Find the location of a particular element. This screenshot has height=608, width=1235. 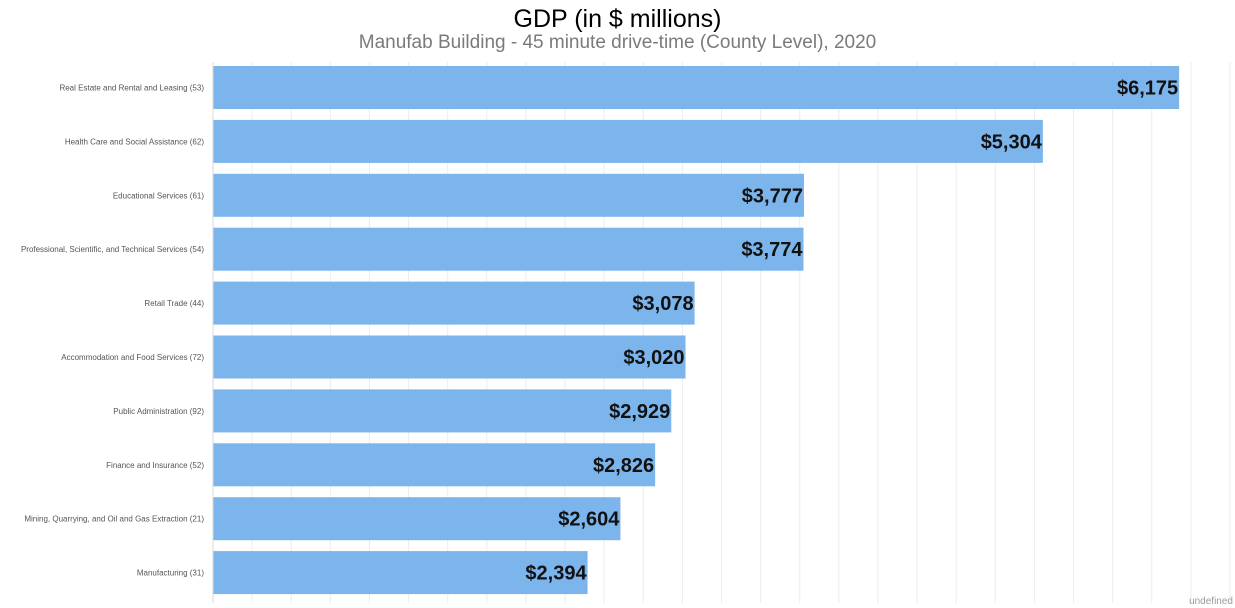

category-label: Health Care and Social Assistance (62) is located at coordinates (135, 141).